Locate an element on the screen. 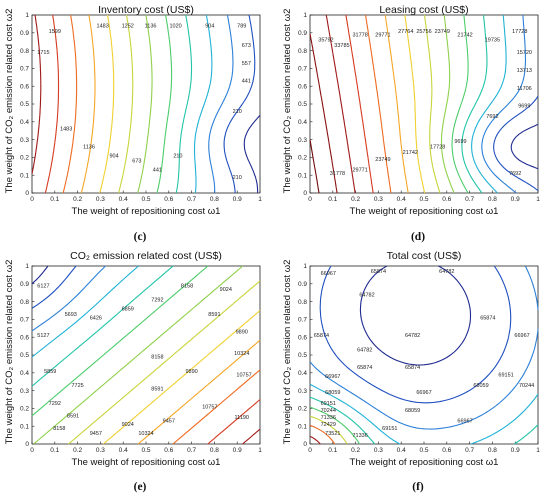  panel-e-caption: (e) is located at coordinates (140, 487).